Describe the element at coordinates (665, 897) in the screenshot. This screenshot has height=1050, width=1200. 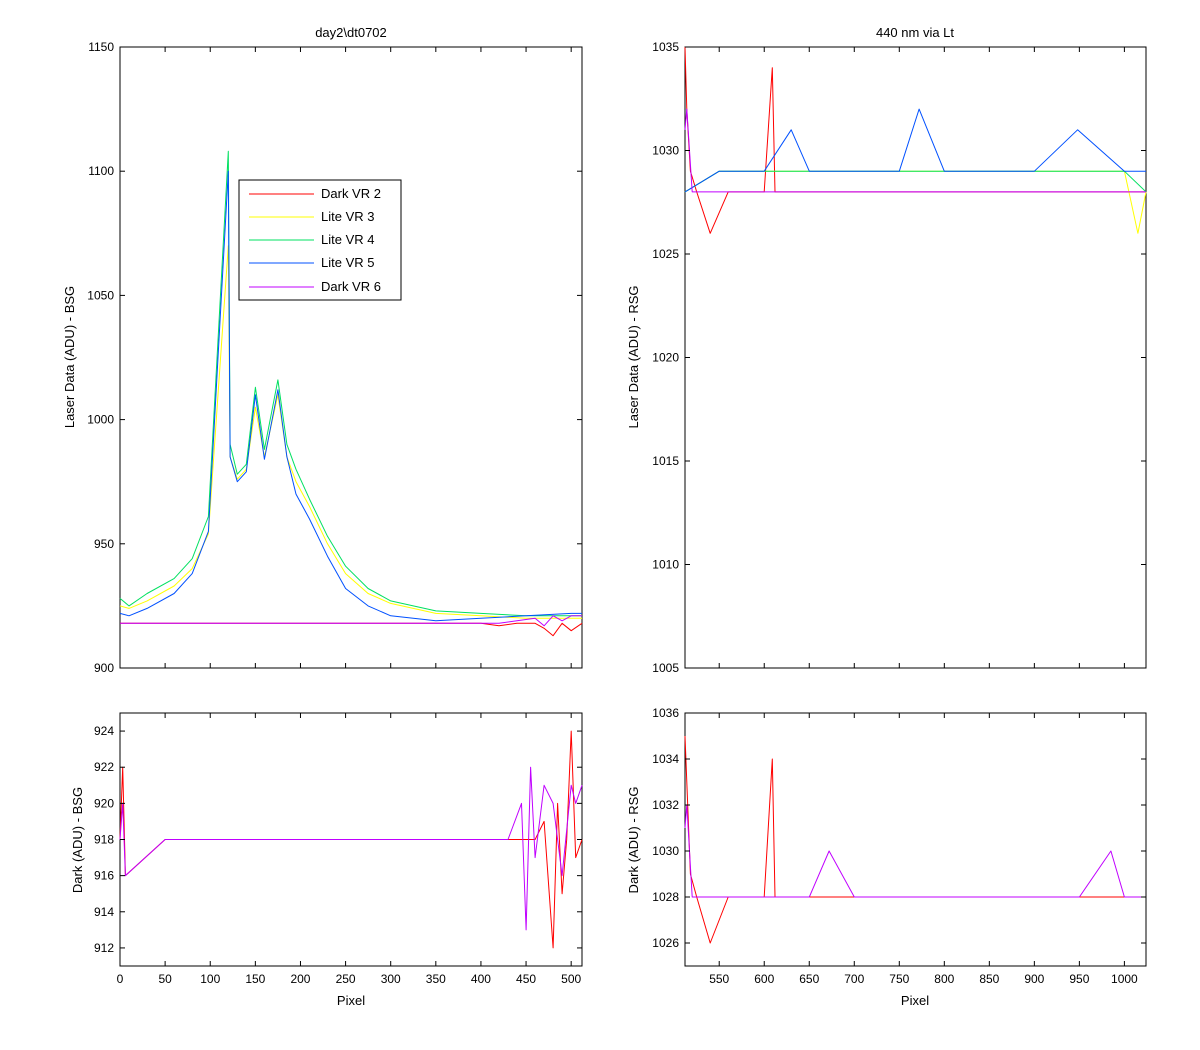
I see `y-tick-label: 1028` at that location.